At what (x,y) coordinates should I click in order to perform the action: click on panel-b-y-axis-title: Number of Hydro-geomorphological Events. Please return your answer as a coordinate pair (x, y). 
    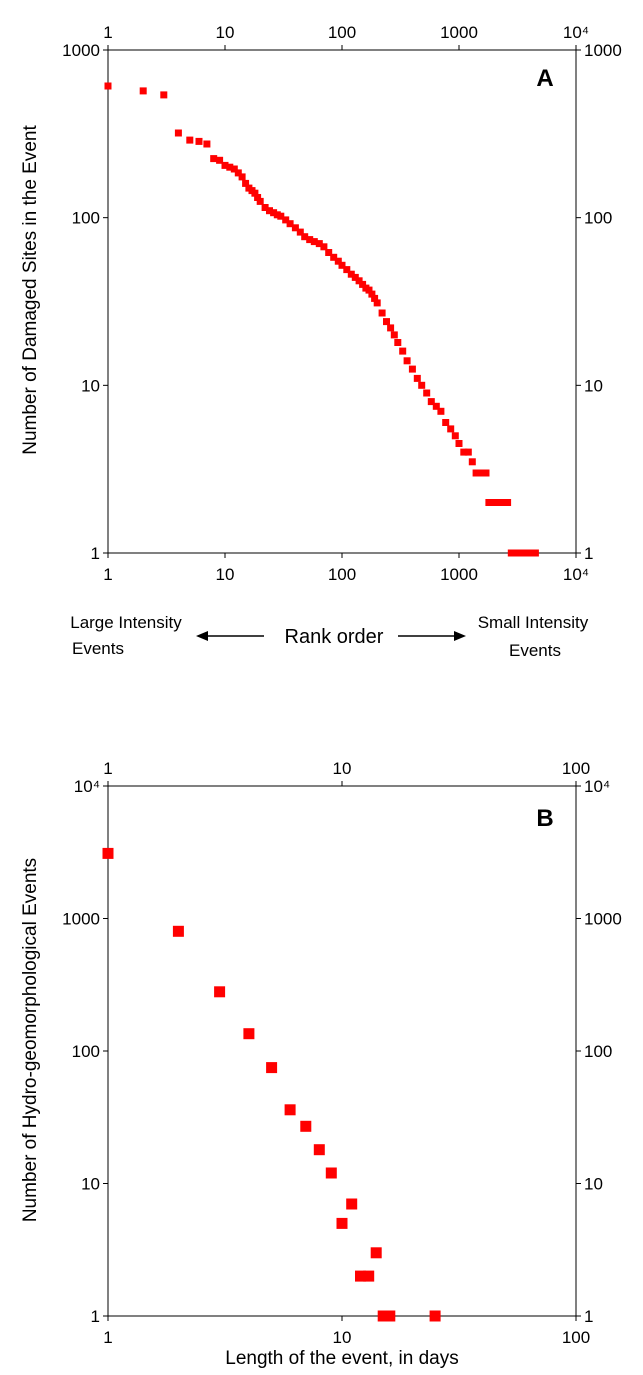
    Looking at the image, I should click on (30, 1040).